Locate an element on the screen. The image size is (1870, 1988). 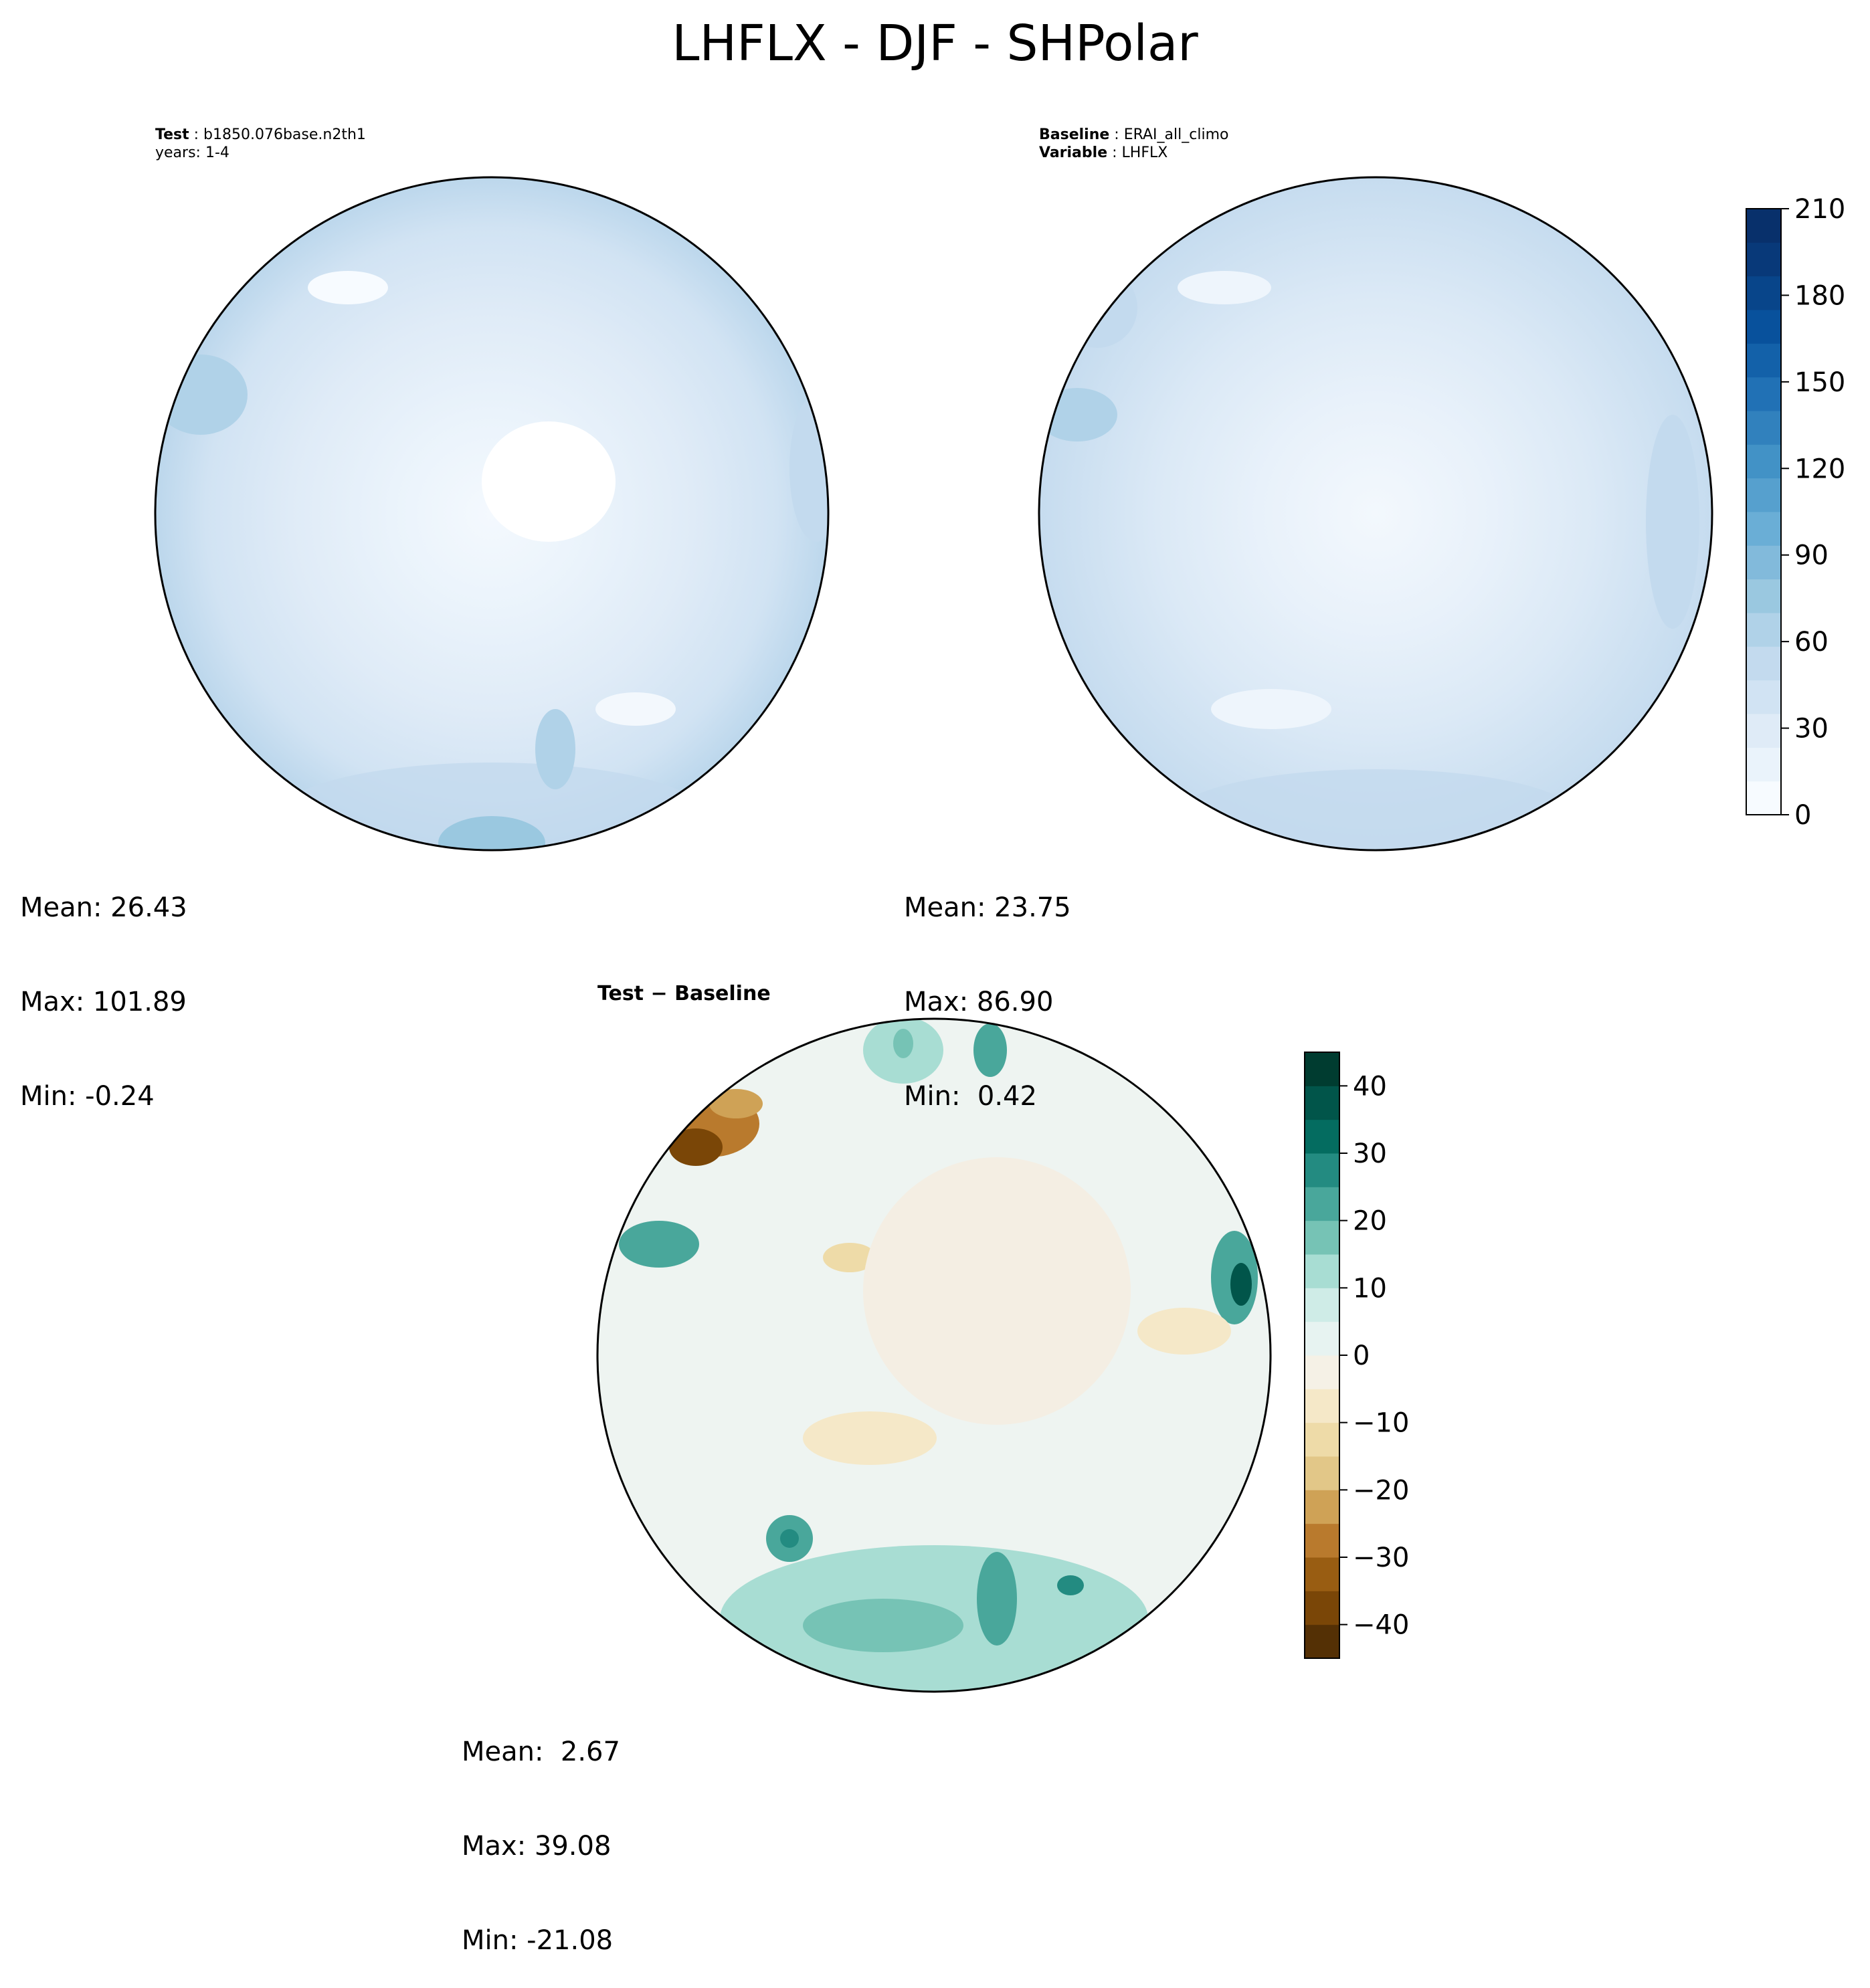
baseline-stats: Mean: 23.75 Max: 86.90 Min: 0.42 is located at coordinates (988, 986).